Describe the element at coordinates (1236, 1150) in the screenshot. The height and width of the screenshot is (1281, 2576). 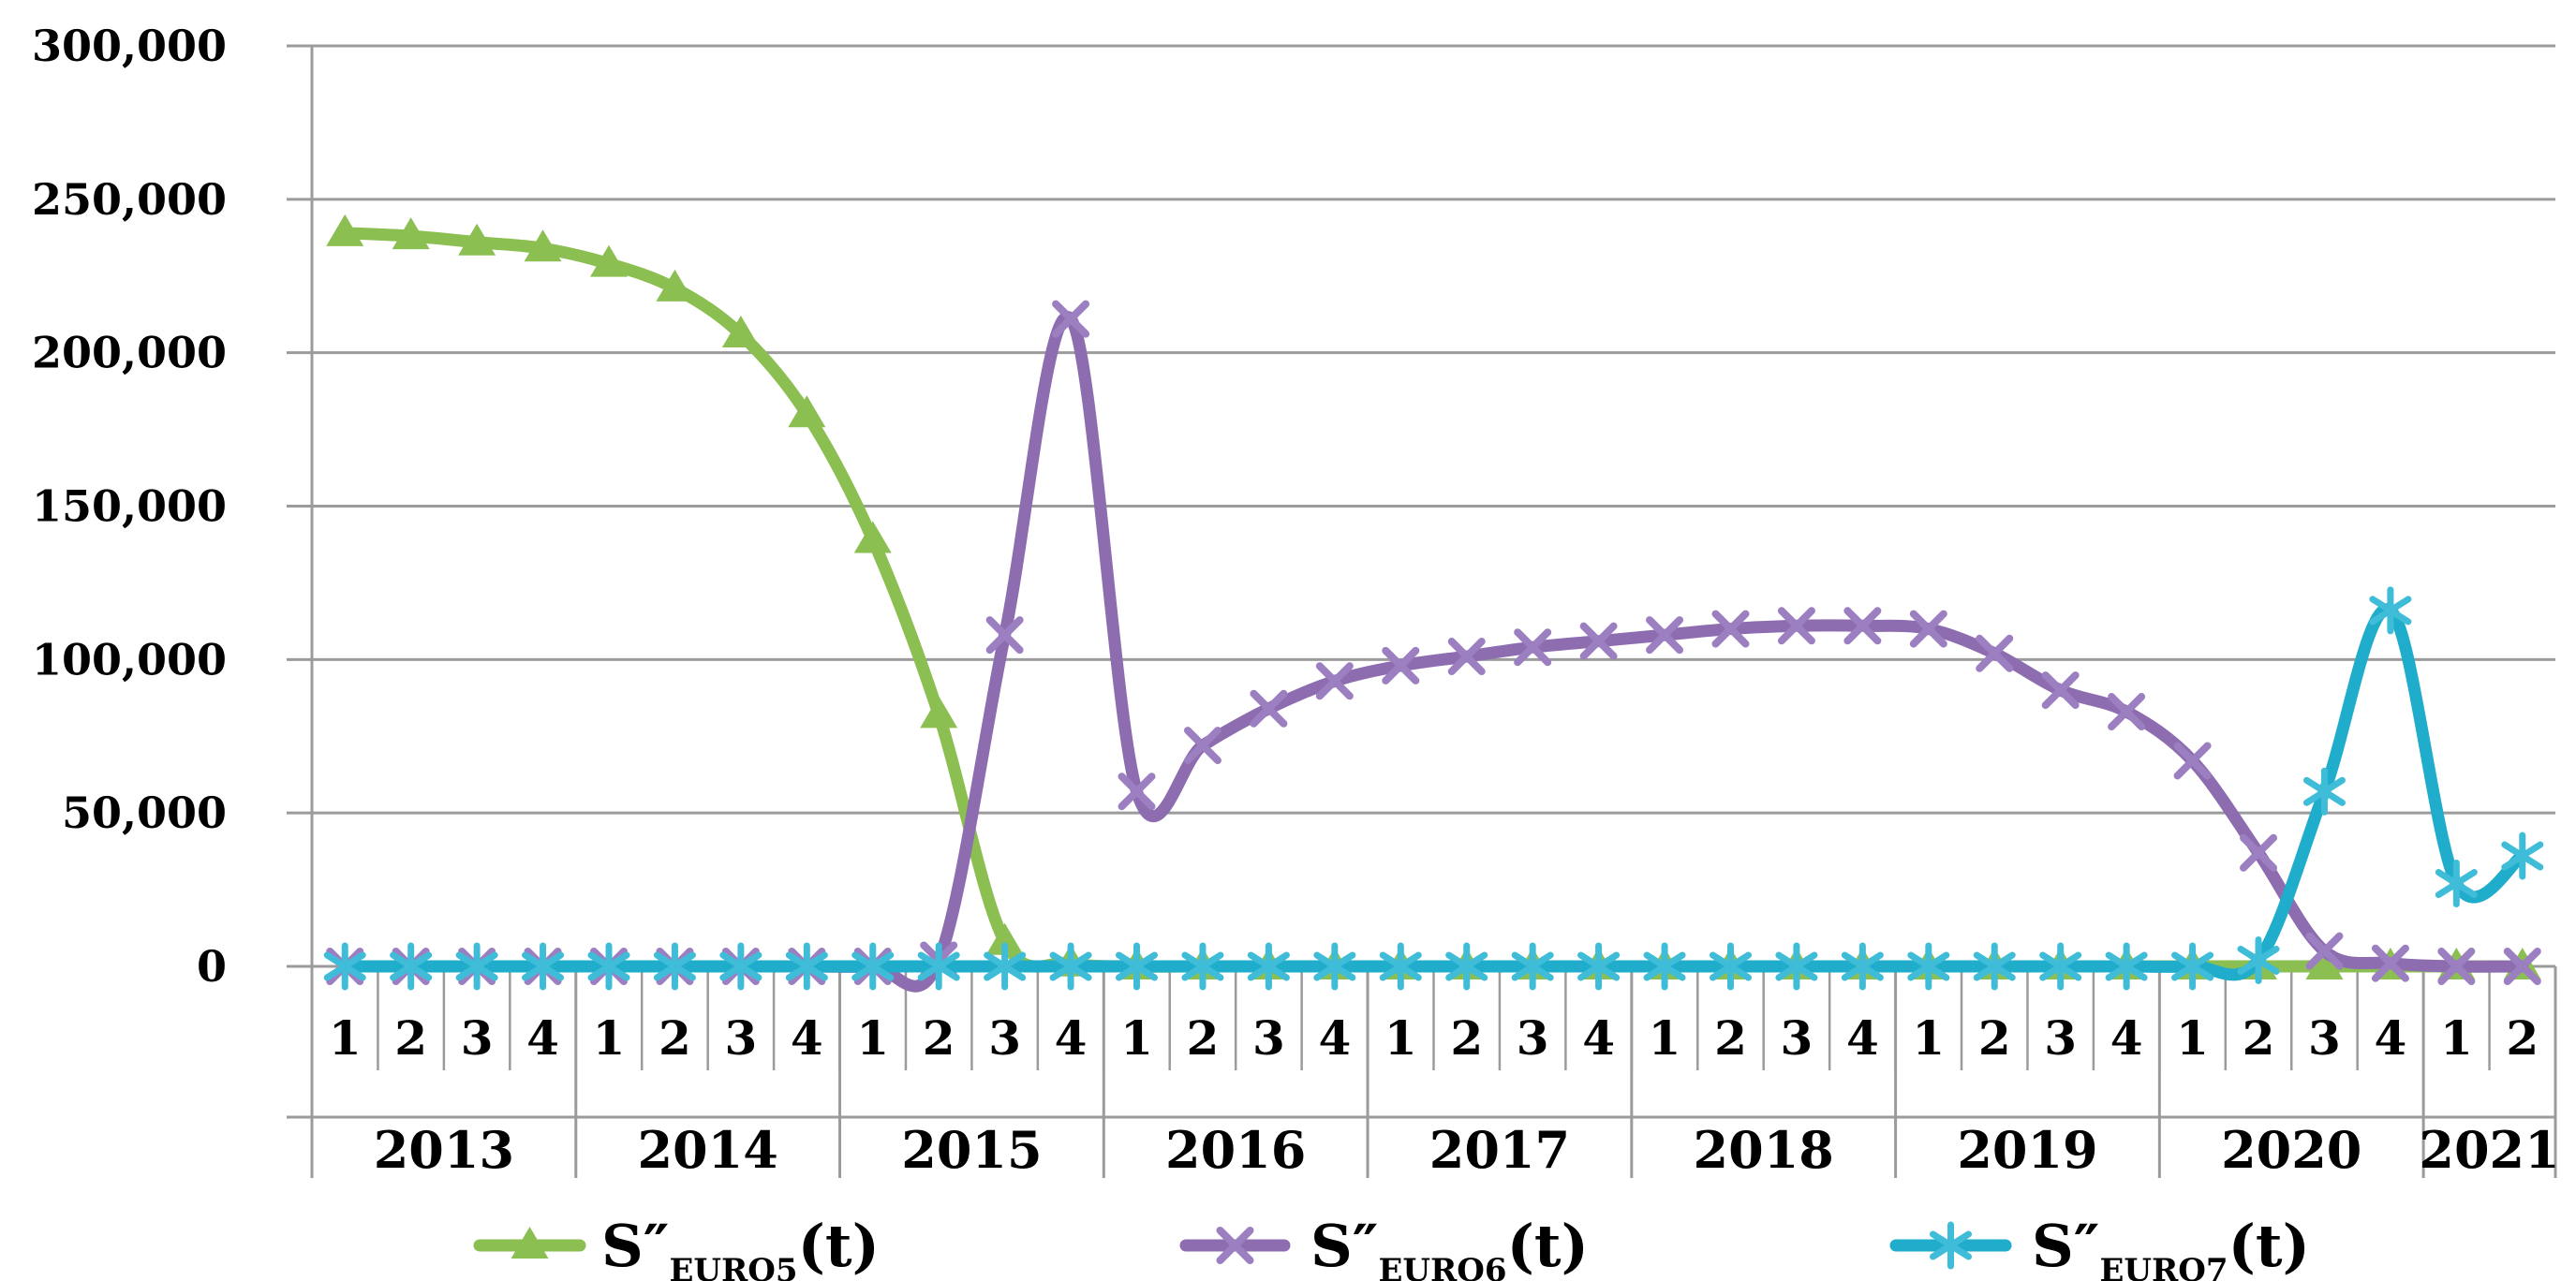
I see `year-label: 2016` at that location.